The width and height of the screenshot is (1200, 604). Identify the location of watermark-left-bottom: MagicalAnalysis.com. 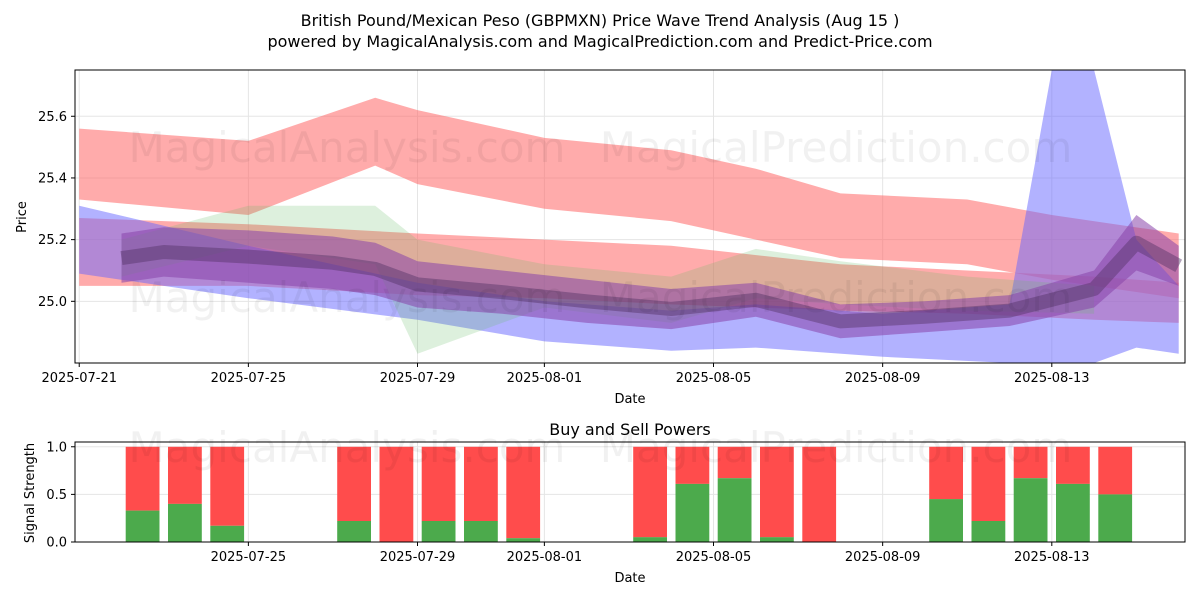
(347, 447).